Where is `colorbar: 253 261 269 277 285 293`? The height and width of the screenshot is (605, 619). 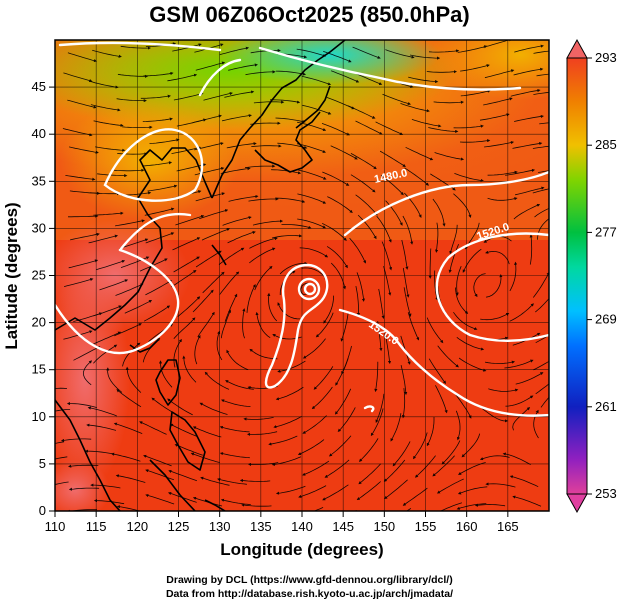 colorbar: 253 261 269 277 285 293 is located at coordinates (591, 276).